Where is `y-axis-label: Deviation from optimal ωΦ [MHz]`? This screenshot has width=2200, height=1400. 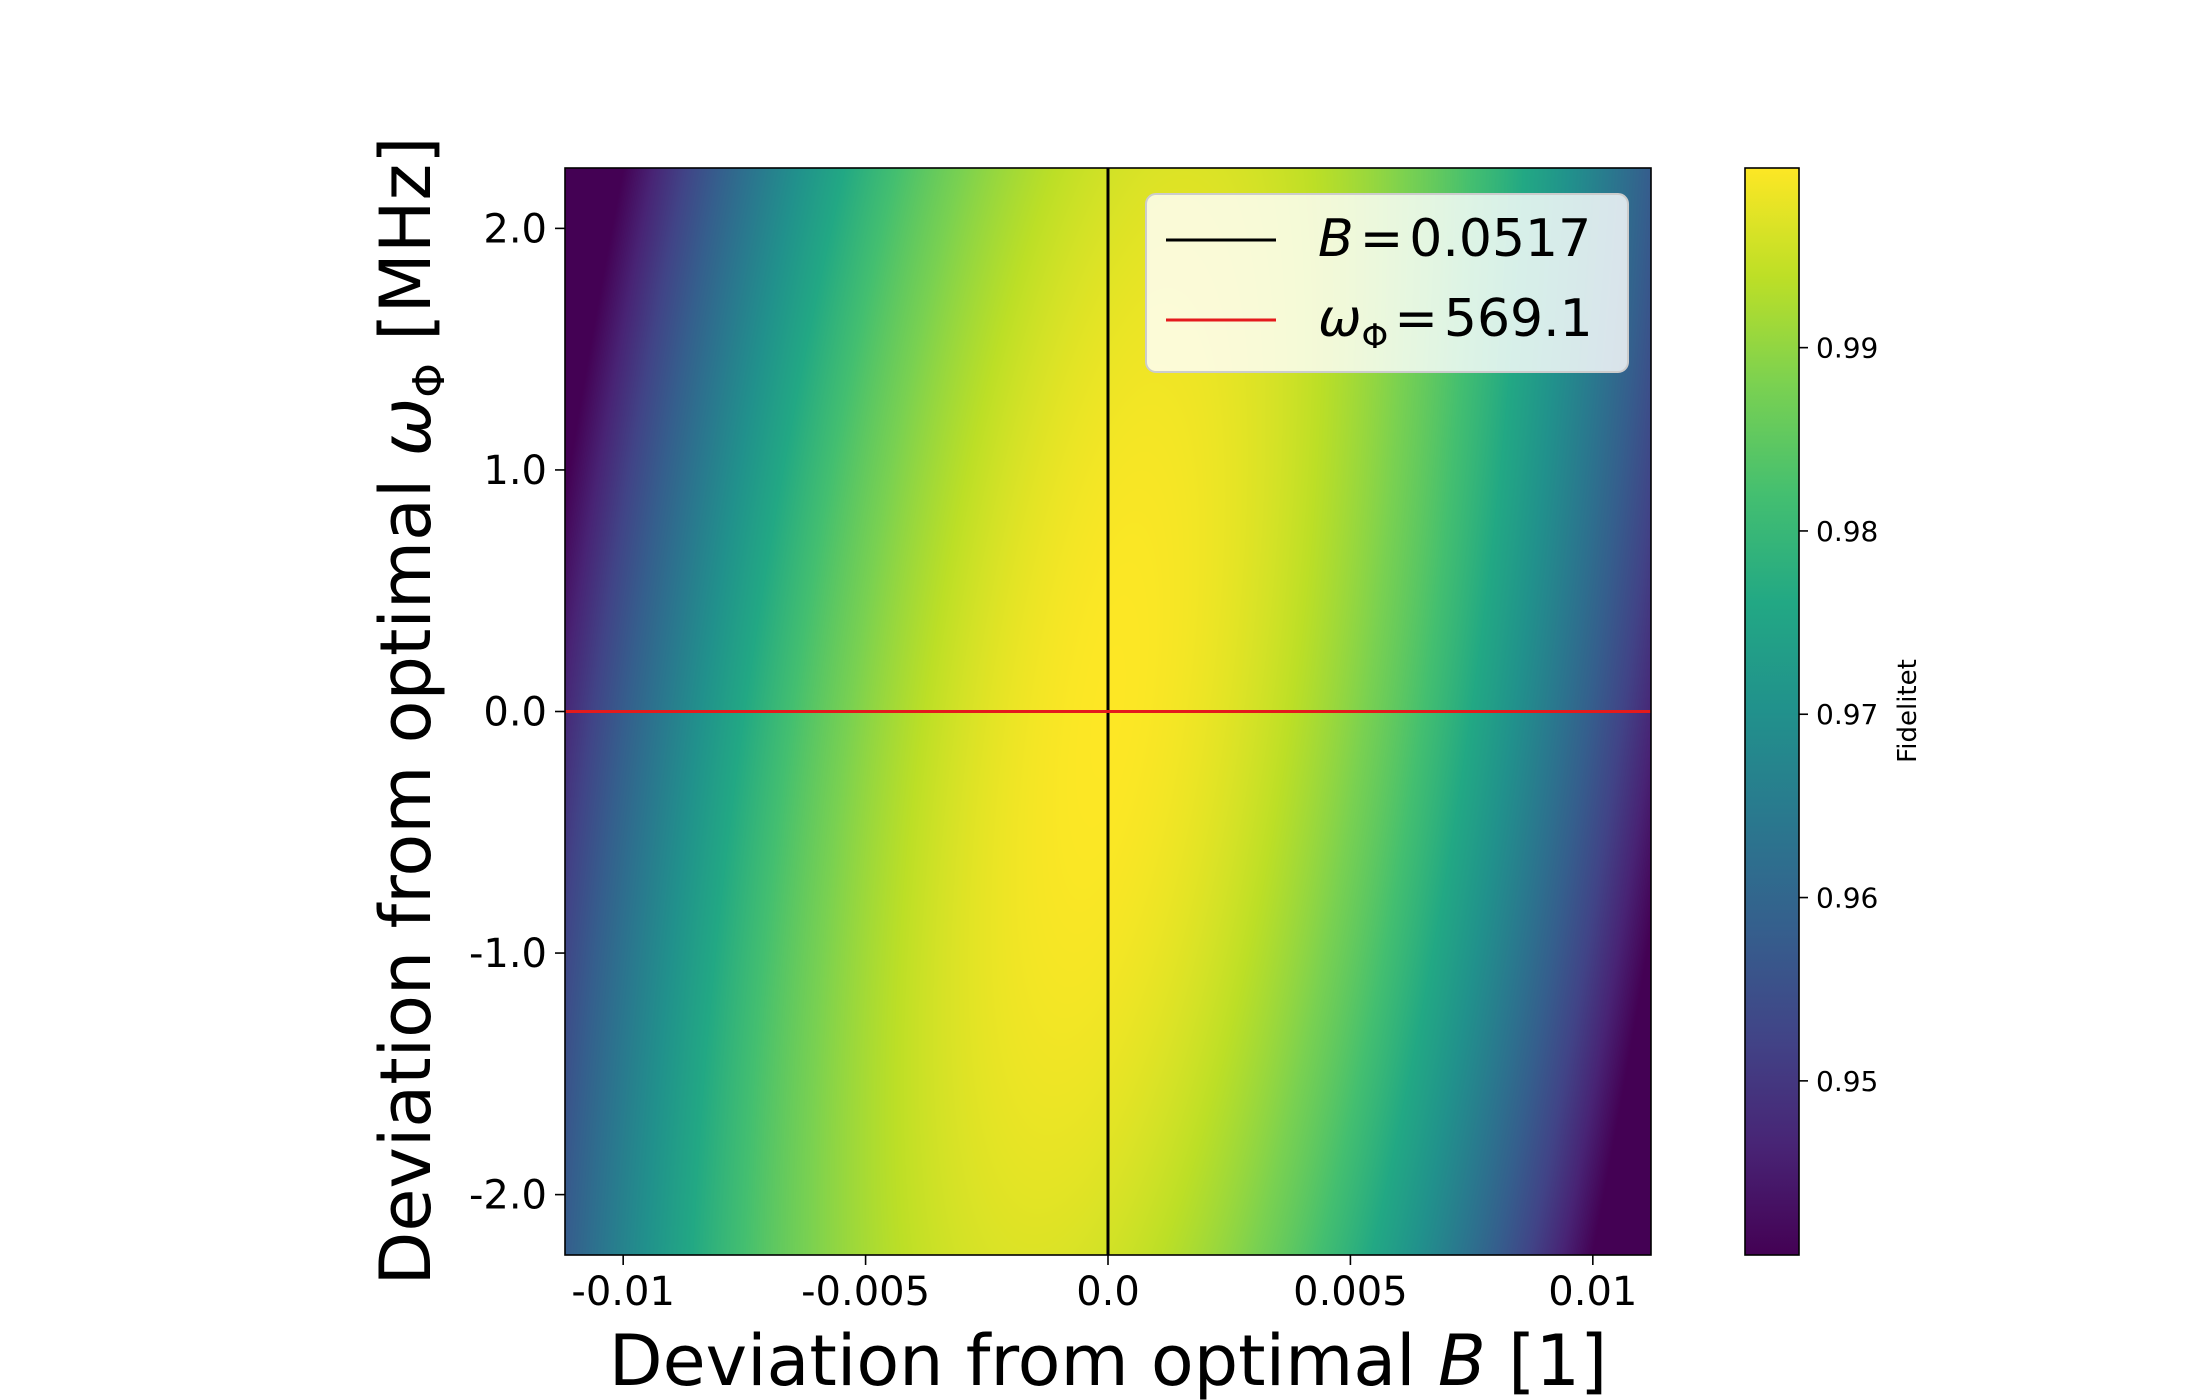 y-axis-label: Deviation from optimal ωΦ [MHz] is located at coordinates (410, 710).